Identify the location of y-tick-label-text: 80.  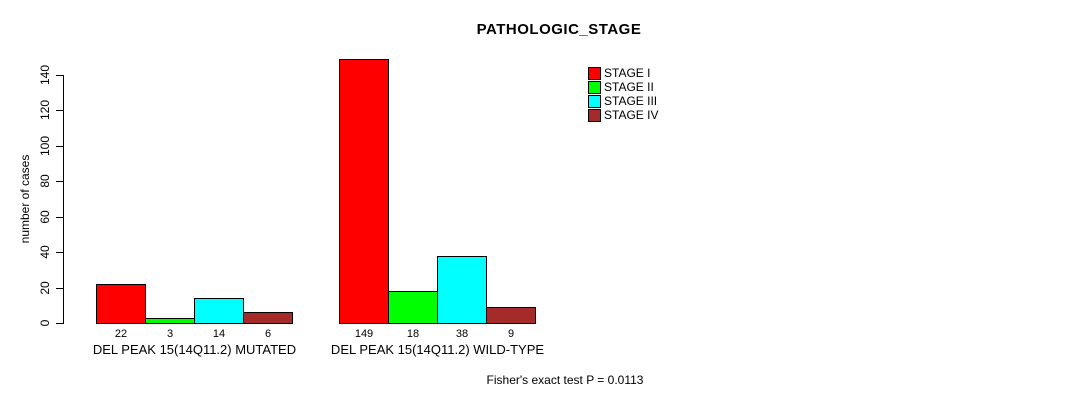
(45, 181).